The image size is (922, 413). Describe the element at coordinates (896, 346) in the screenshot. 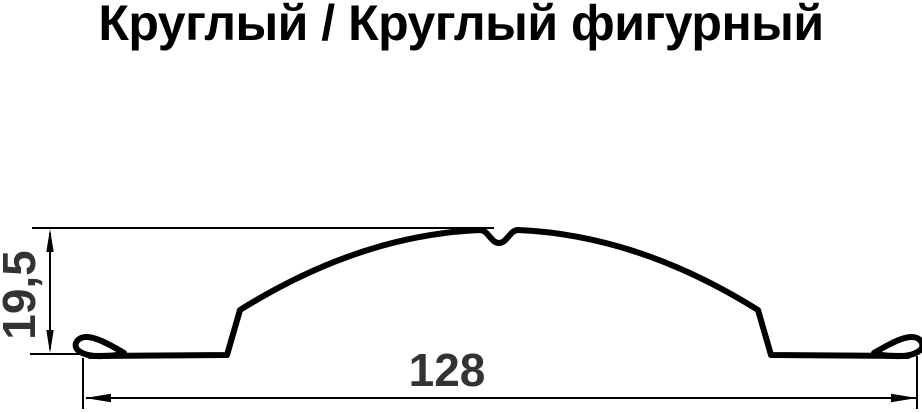

I see `right-hem-loop` at that location.